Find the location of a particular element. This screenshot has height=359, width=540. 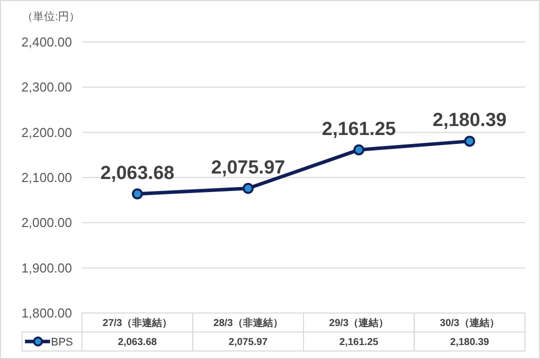

x-tick-label: 29/3（連結） is located at coordinates (359, 323).